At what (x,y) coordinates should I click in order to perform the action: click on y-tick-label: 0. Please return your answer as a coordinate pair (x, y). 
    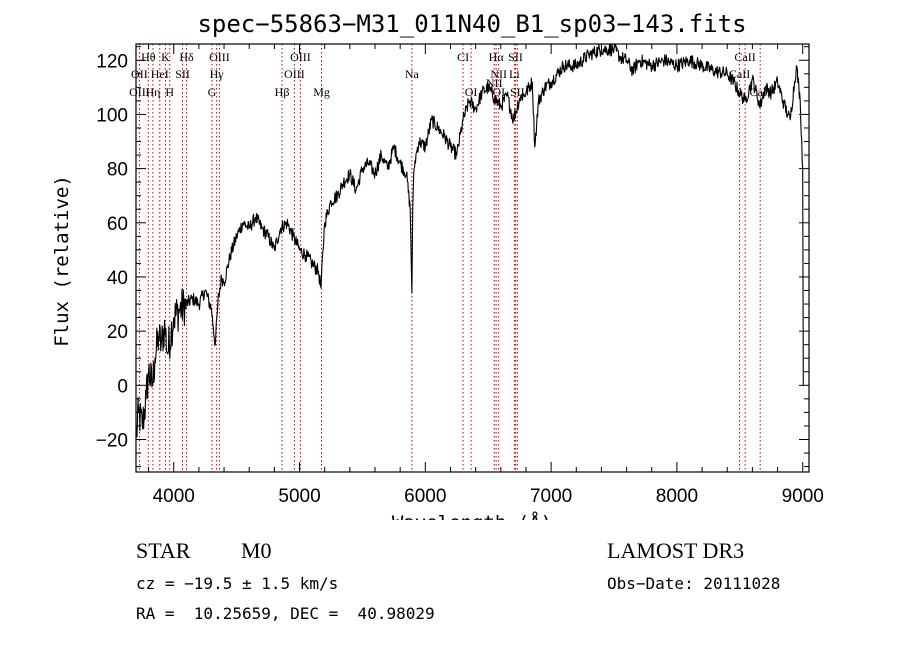
    Looking at the image, I should click on (122, 386).